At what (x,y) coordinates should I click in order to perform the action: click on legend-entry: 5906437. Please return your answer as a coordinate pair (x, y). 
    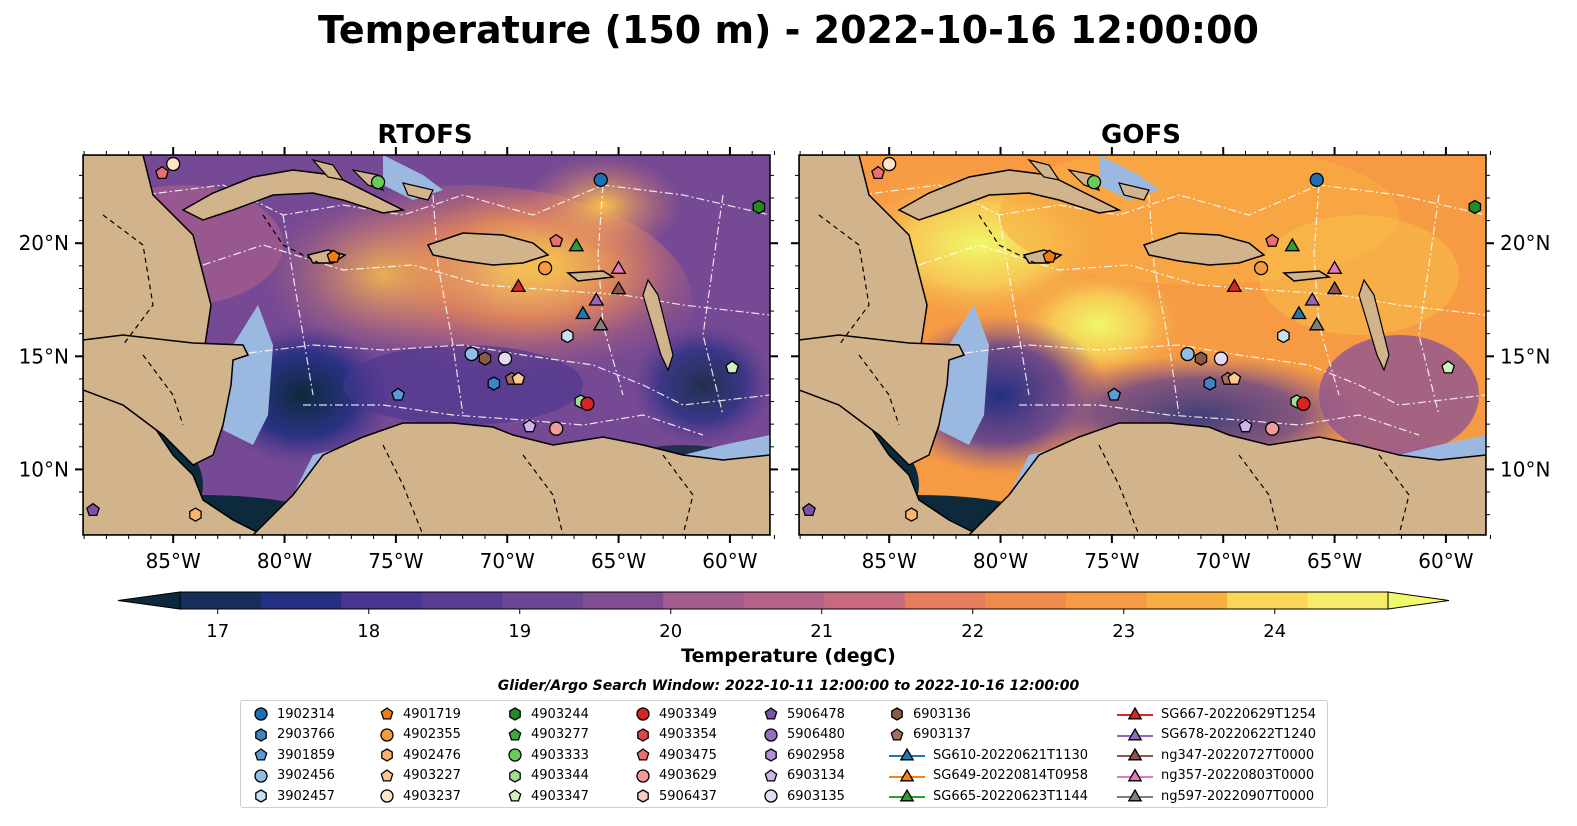
    Looking at the image, I should click on (676, 796).